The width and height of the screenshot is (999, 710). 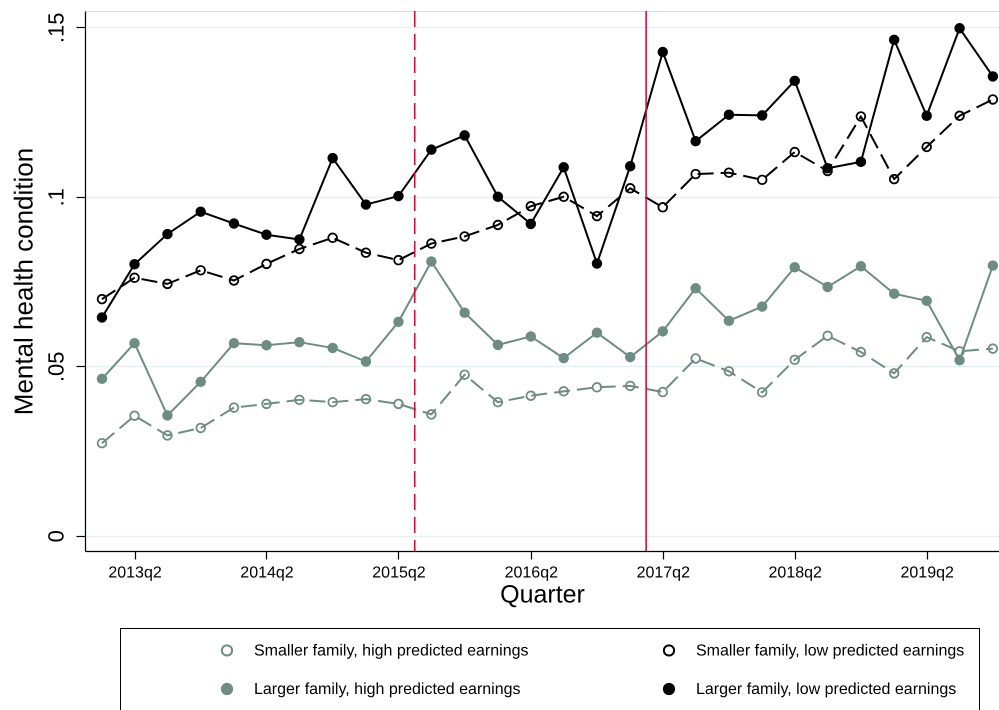 What do you see at coordinates (23, 282) in the screenshot?
I see `y-axis-title: Mental health condition` at bounding box center [23, 282].